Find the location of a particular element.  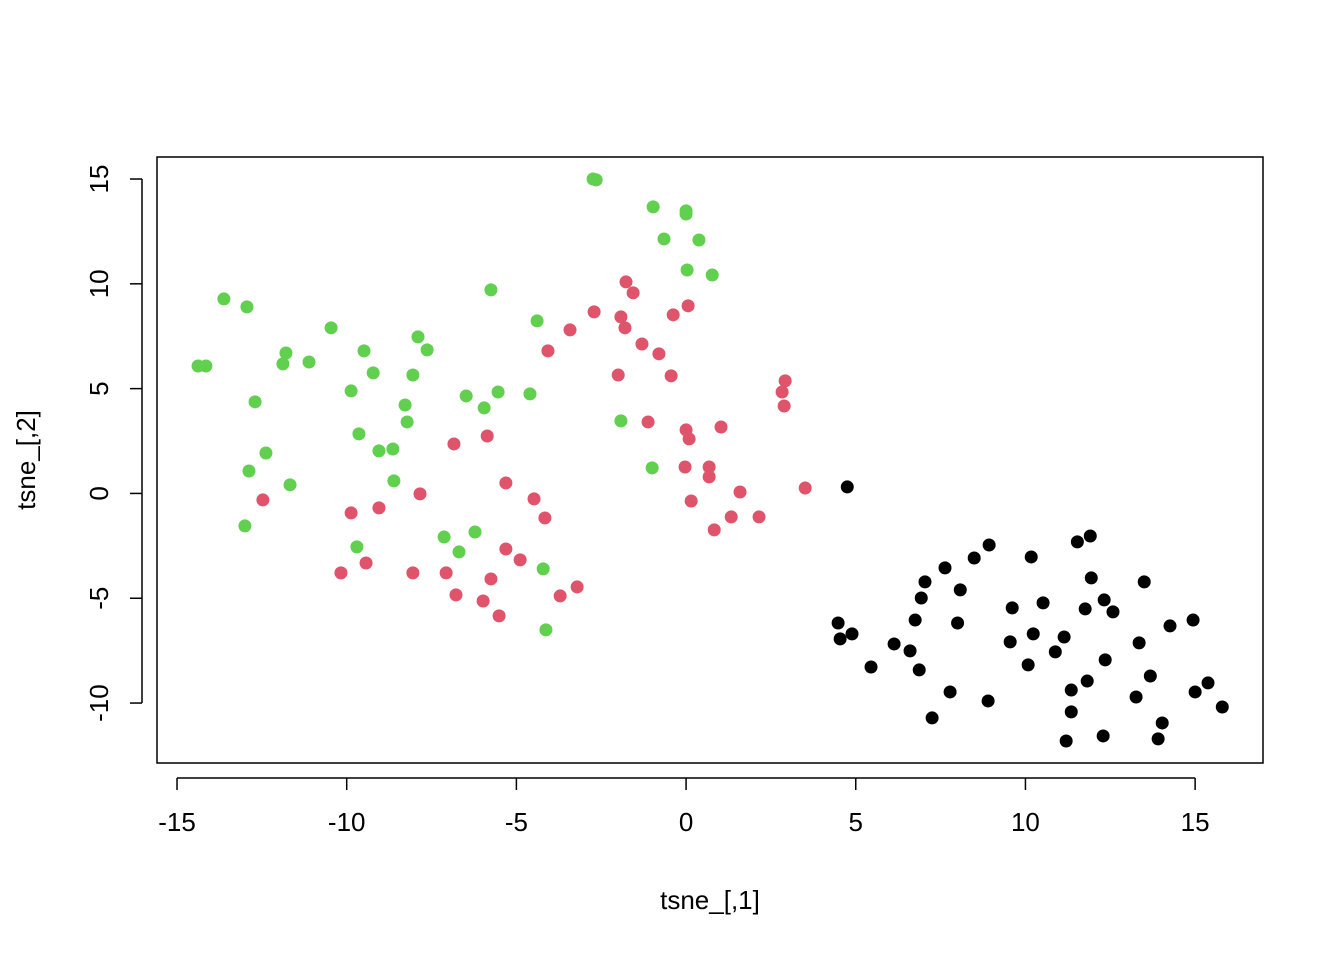

y-tick-label: 10 is located at coordinates (99, 283).